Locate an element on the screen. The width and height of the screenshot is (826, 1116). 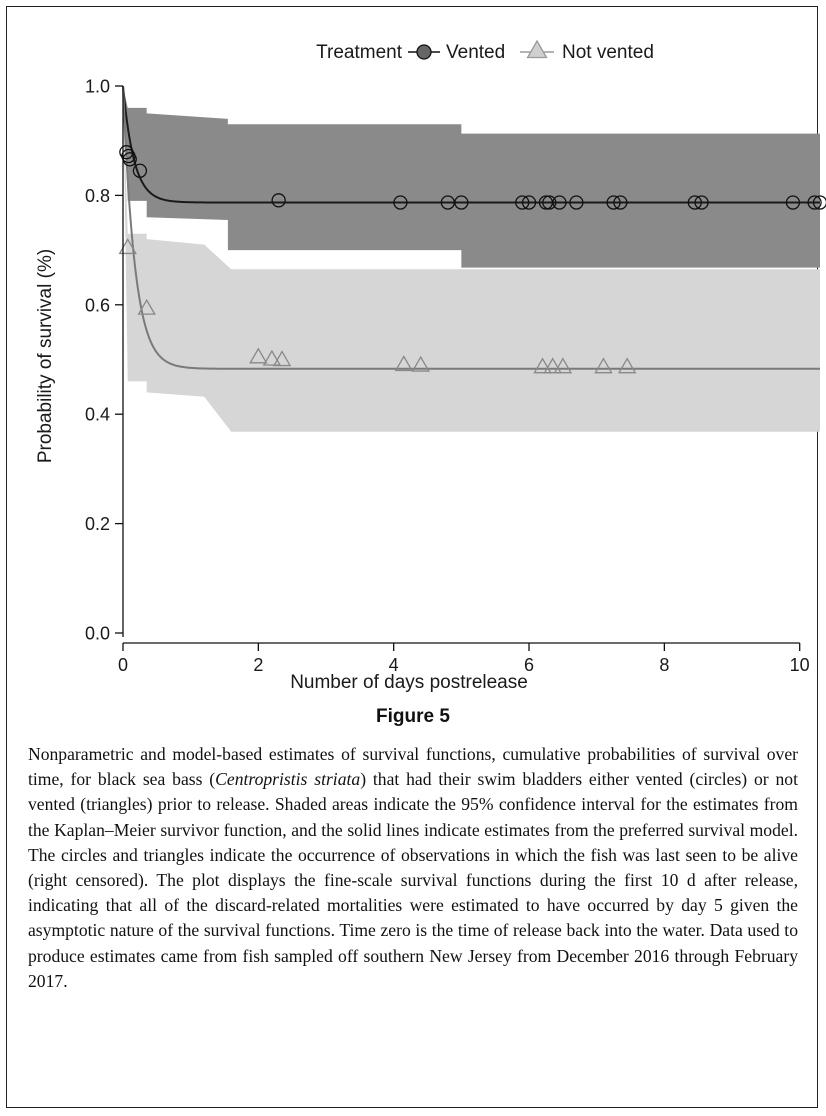
y-axis-label: Probability of survival (%) is located at coordinates (45, 356).